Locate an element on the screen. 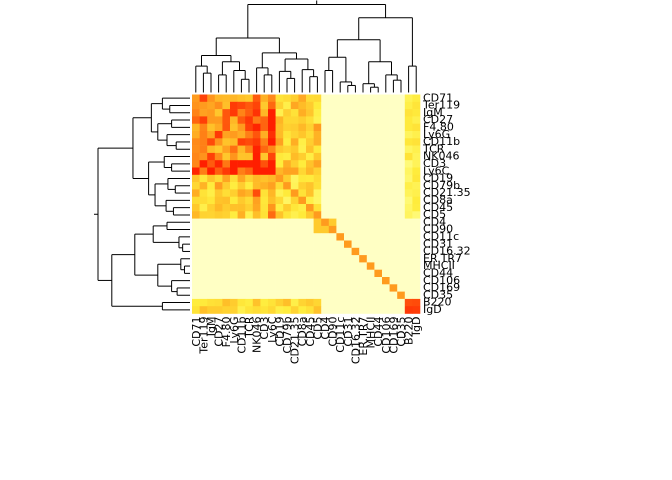 The image size is (672, 480). column-label: B220 is located at coordinates (409, 331).